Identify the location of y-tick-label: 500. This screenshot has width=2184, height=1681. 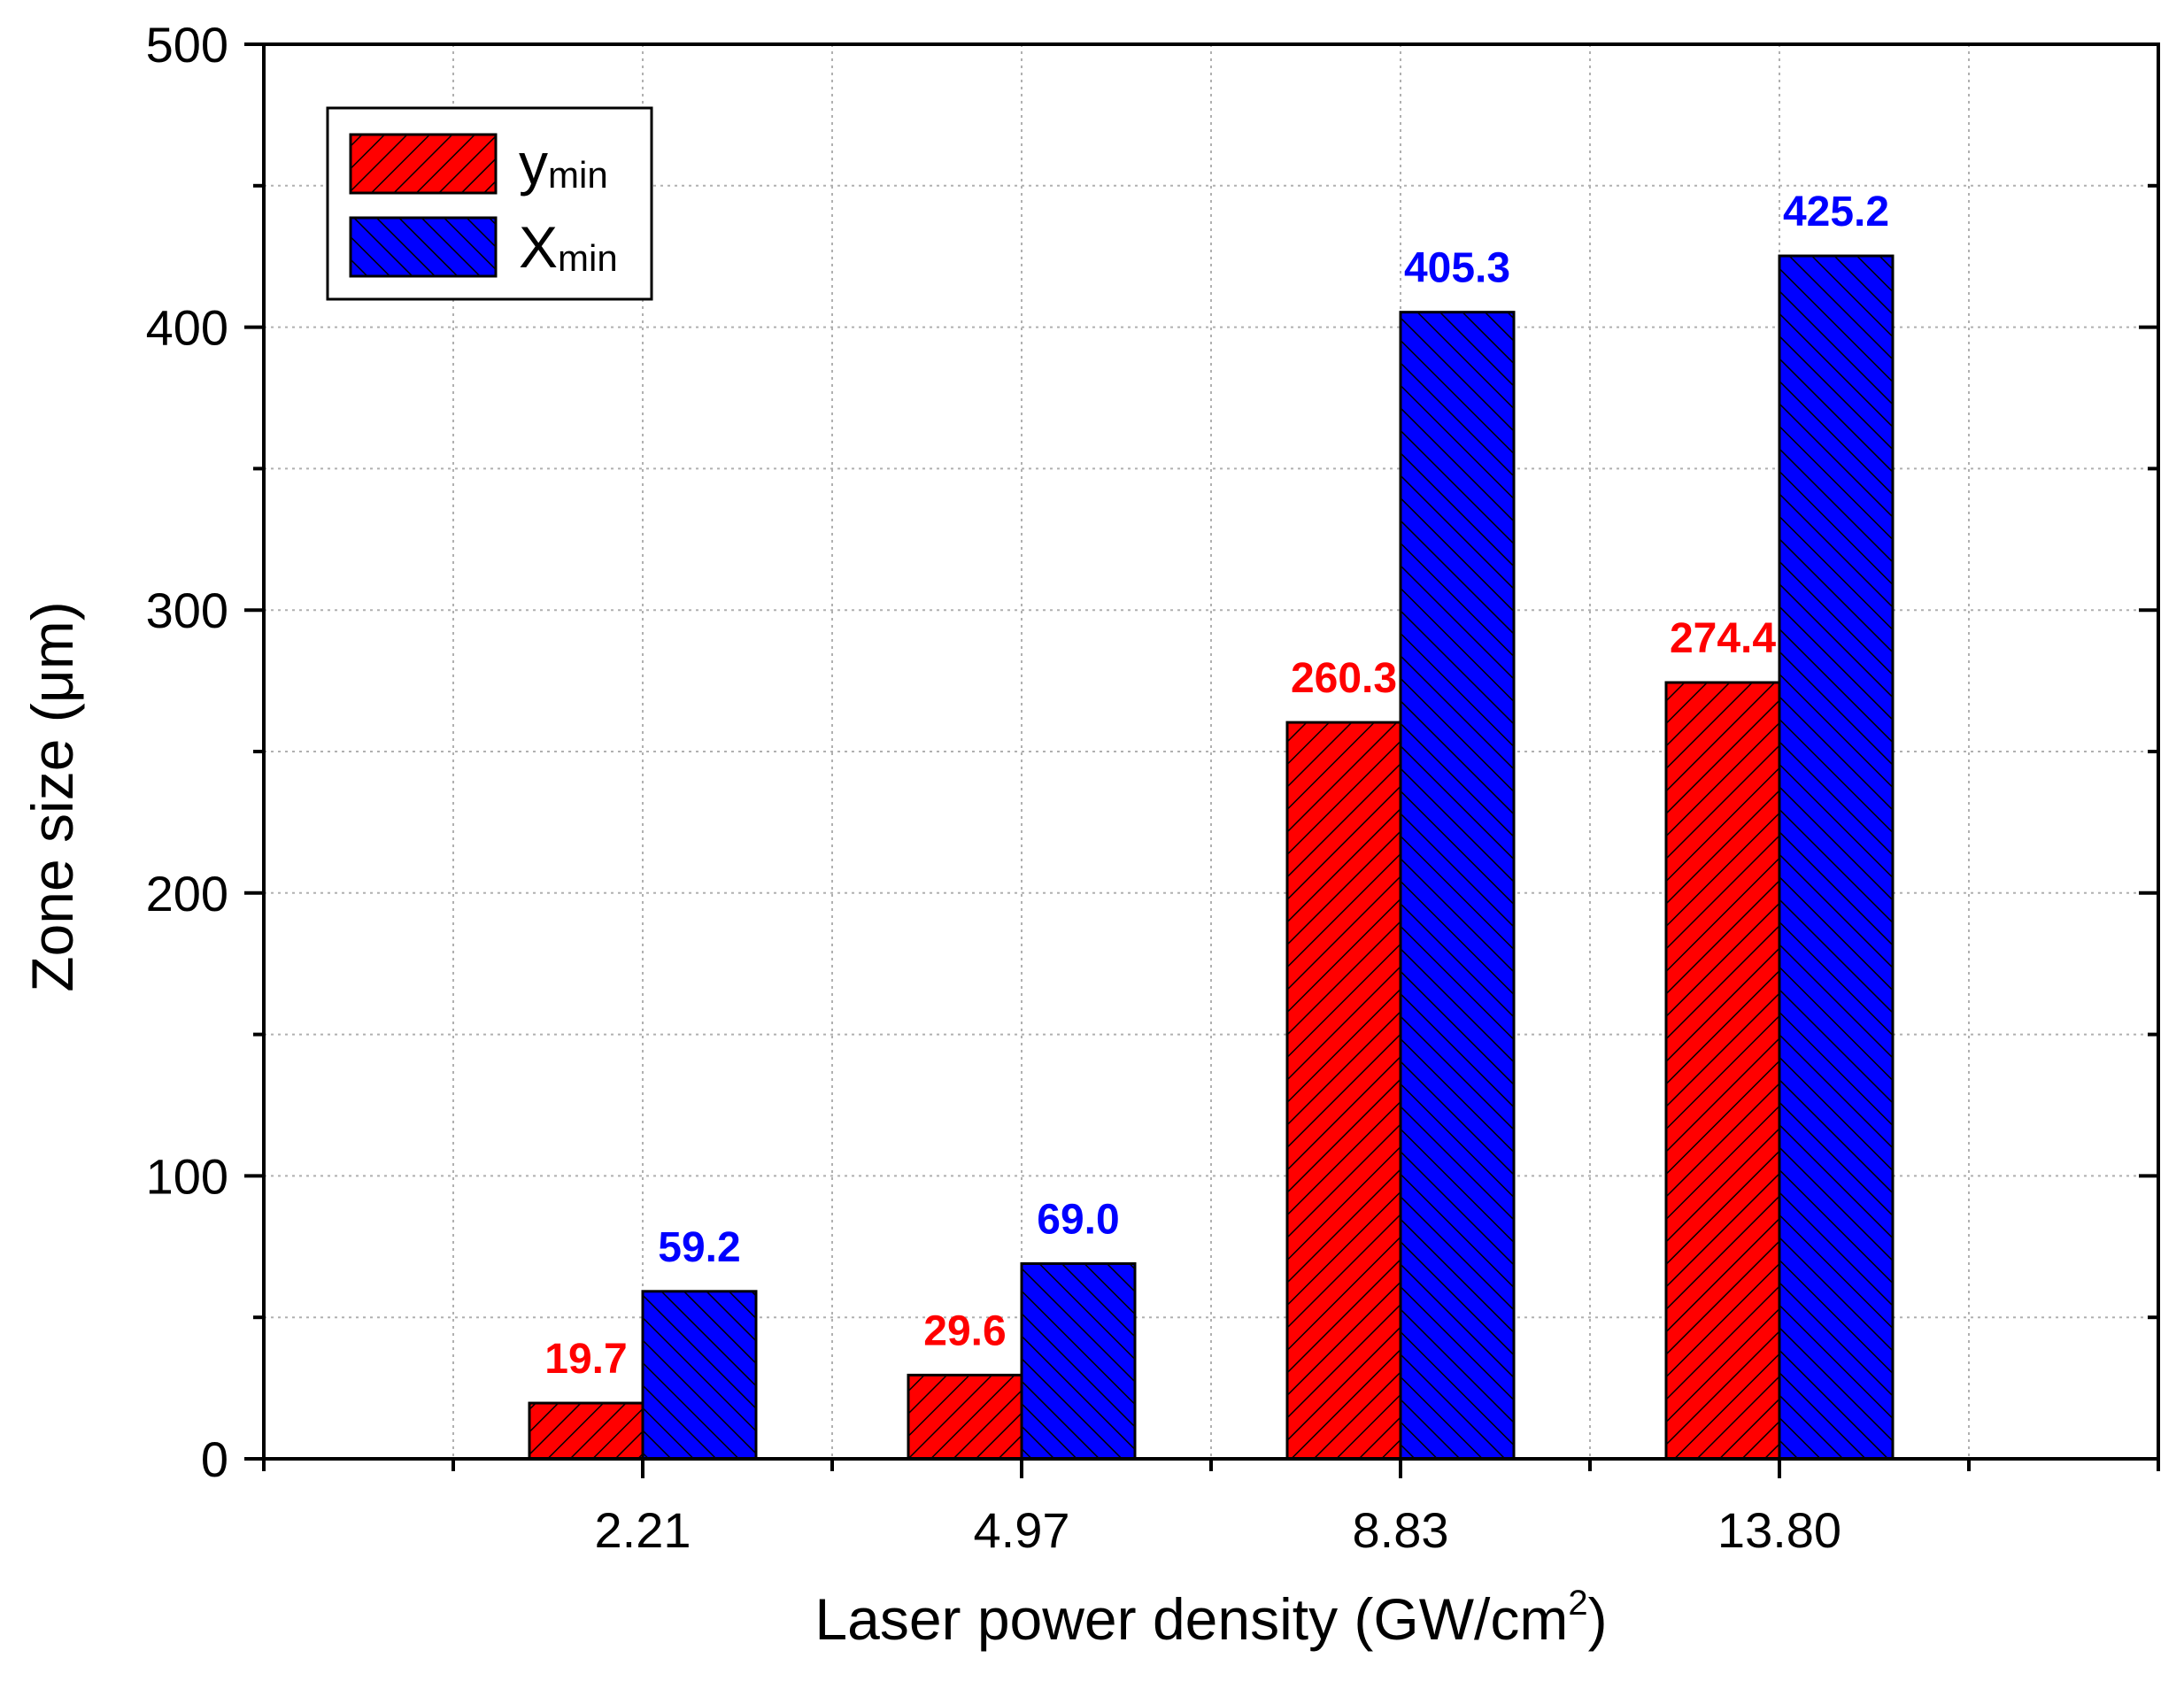
(187, 45).